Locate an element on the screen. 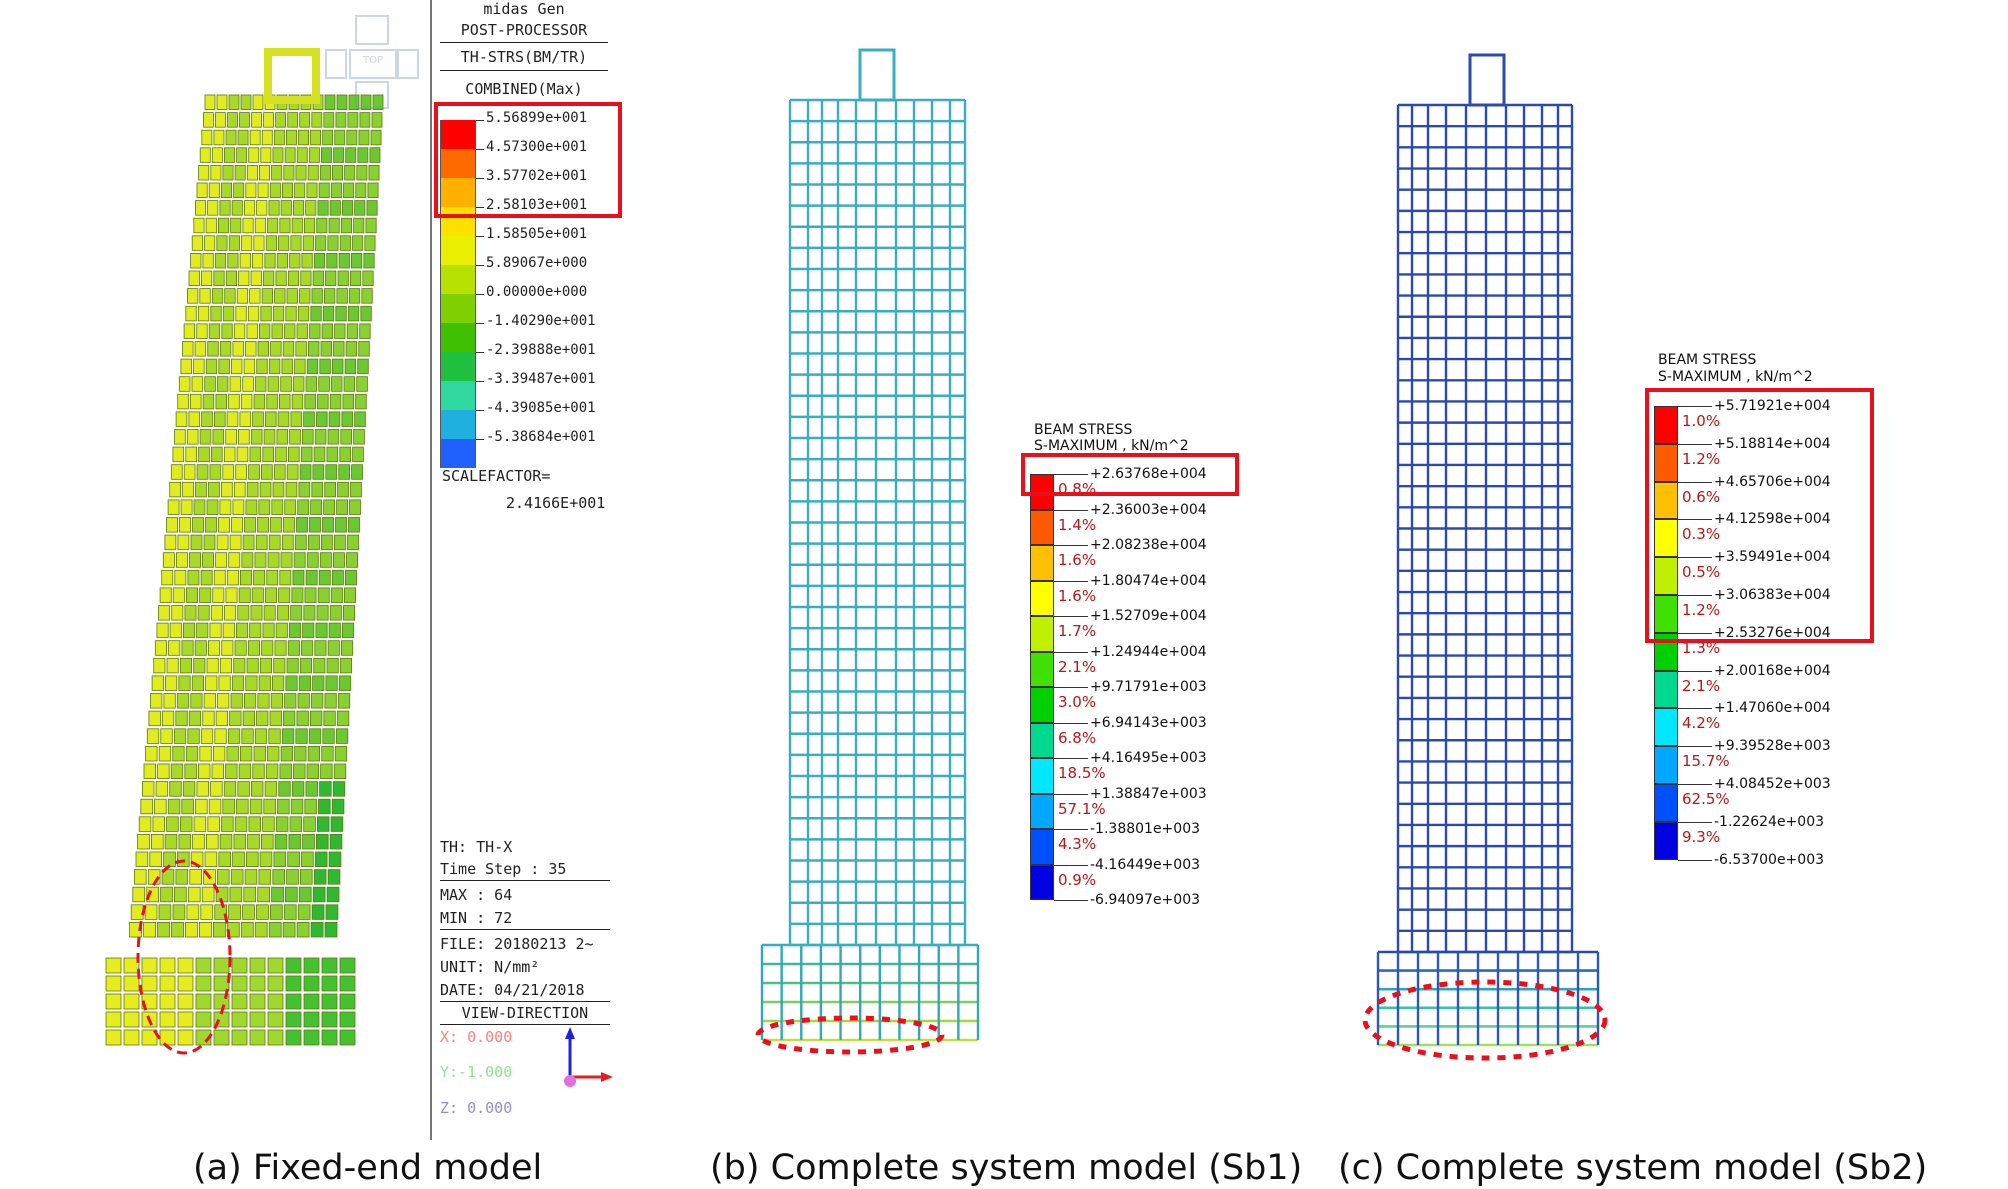 Image resolution: width=2008 pixels, height=1189 pixels. legend-value: +1.52709e+004 is located at coordinates (1148, 616).